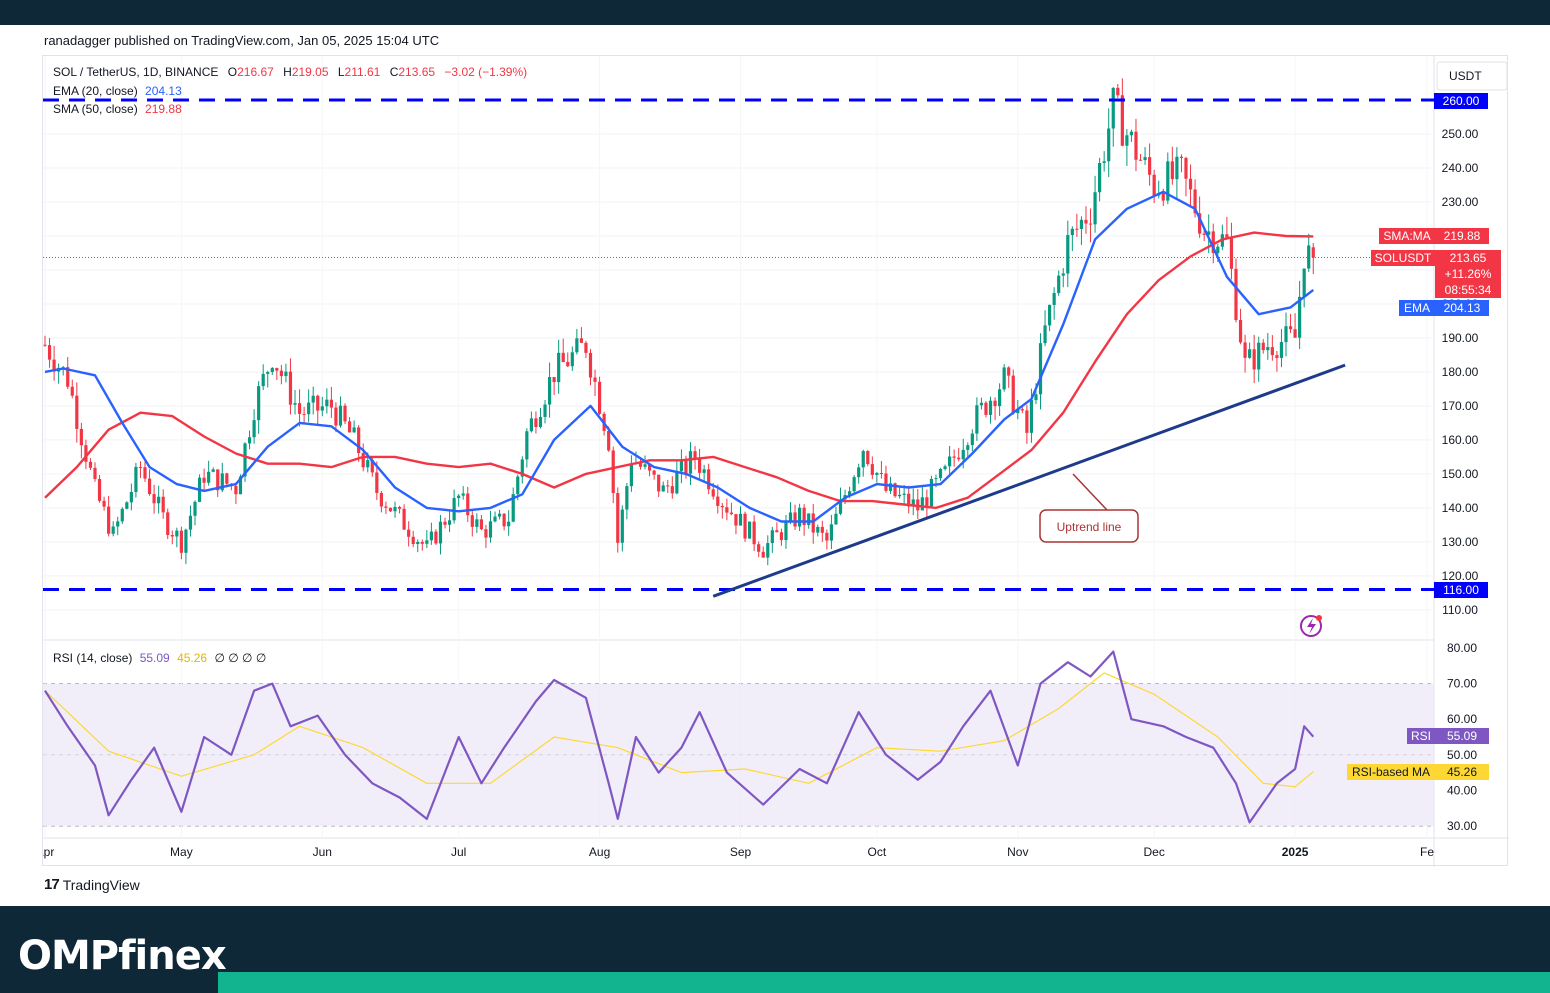  I want to click on currency-label: USDT, so click(1465, 76).